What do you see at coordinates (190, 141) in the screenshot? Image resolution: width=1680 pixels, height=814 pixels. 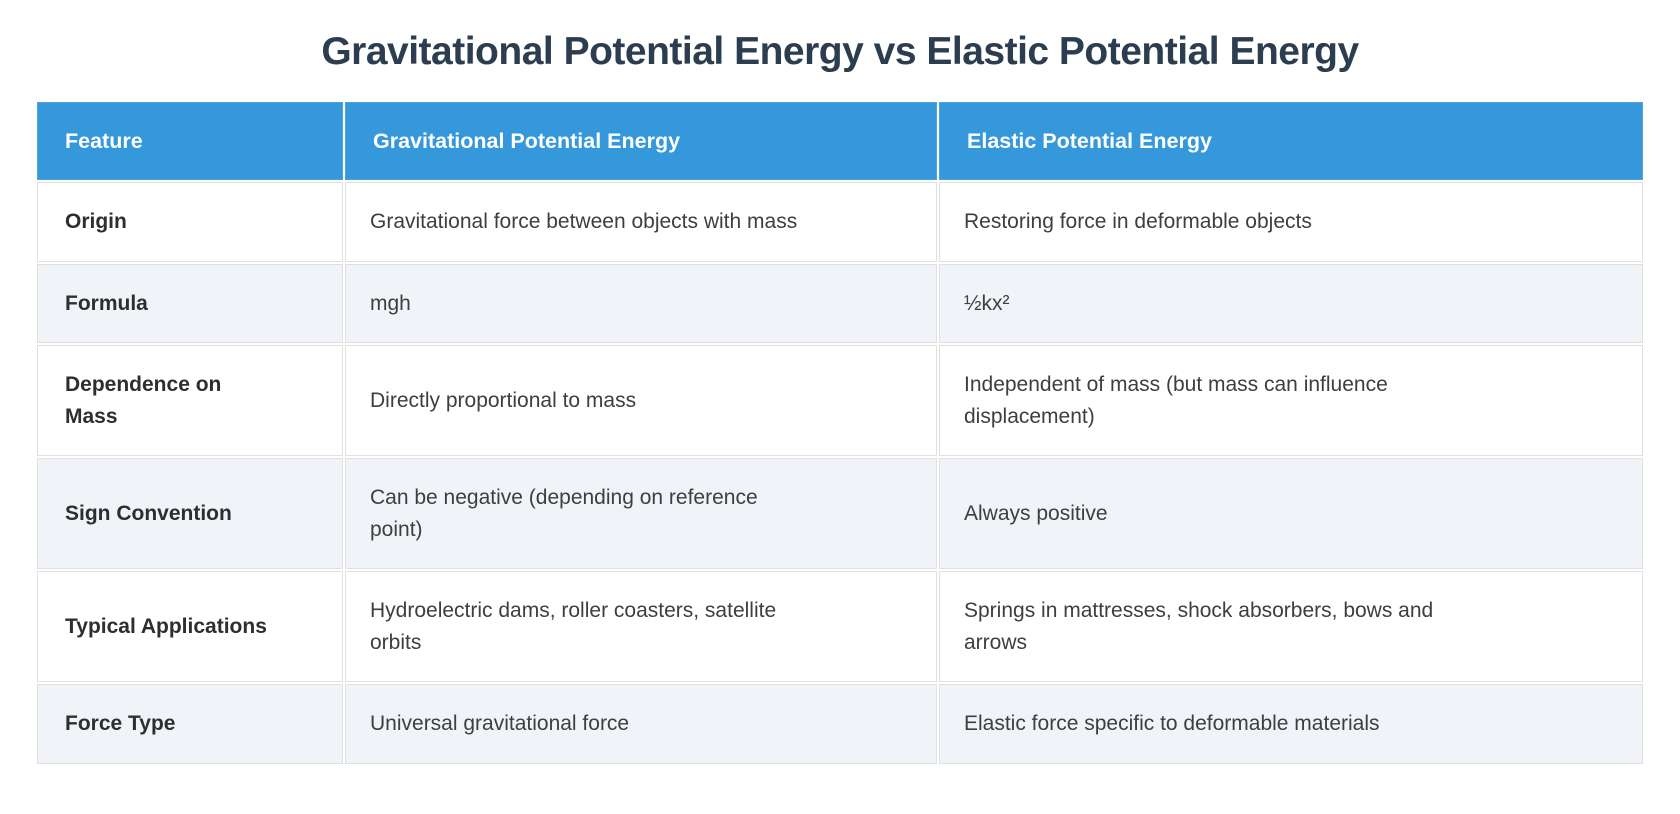 I see `column-header-feature: Feature` at bounding box center [190, 141].